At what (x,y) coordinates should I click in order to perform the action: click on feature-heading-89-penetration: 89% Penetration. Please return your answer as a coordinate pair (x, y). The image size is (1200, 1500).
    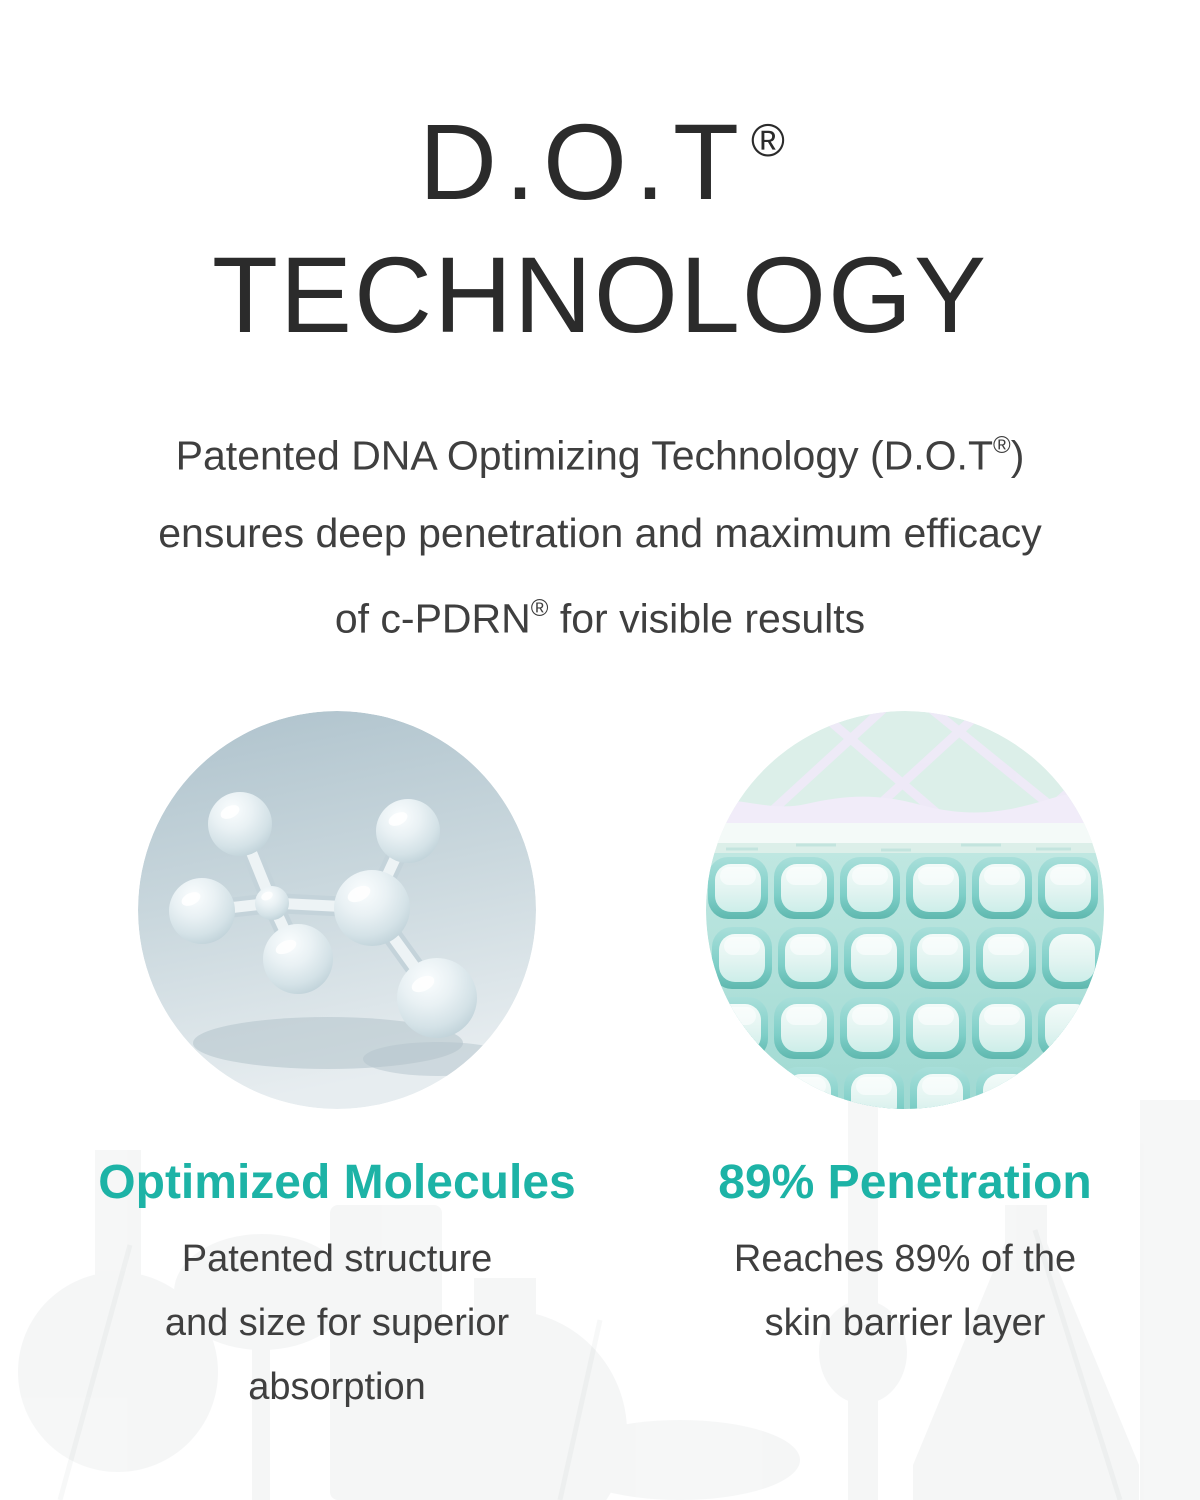
    Looking at the image, I should click on (905, 1183).